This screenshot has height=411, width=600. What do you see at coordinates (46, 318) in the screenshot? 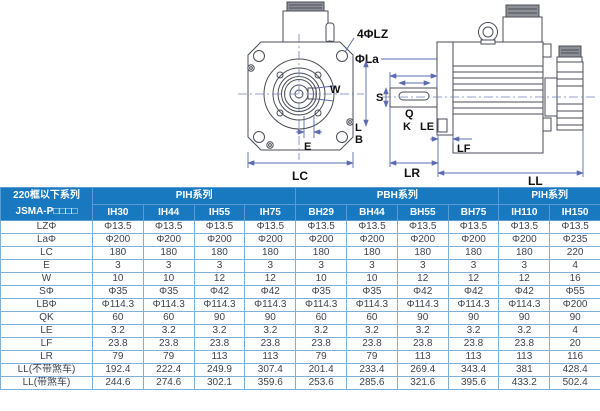
I see `spec-row-label: QK` at bounding box center [46, 318].